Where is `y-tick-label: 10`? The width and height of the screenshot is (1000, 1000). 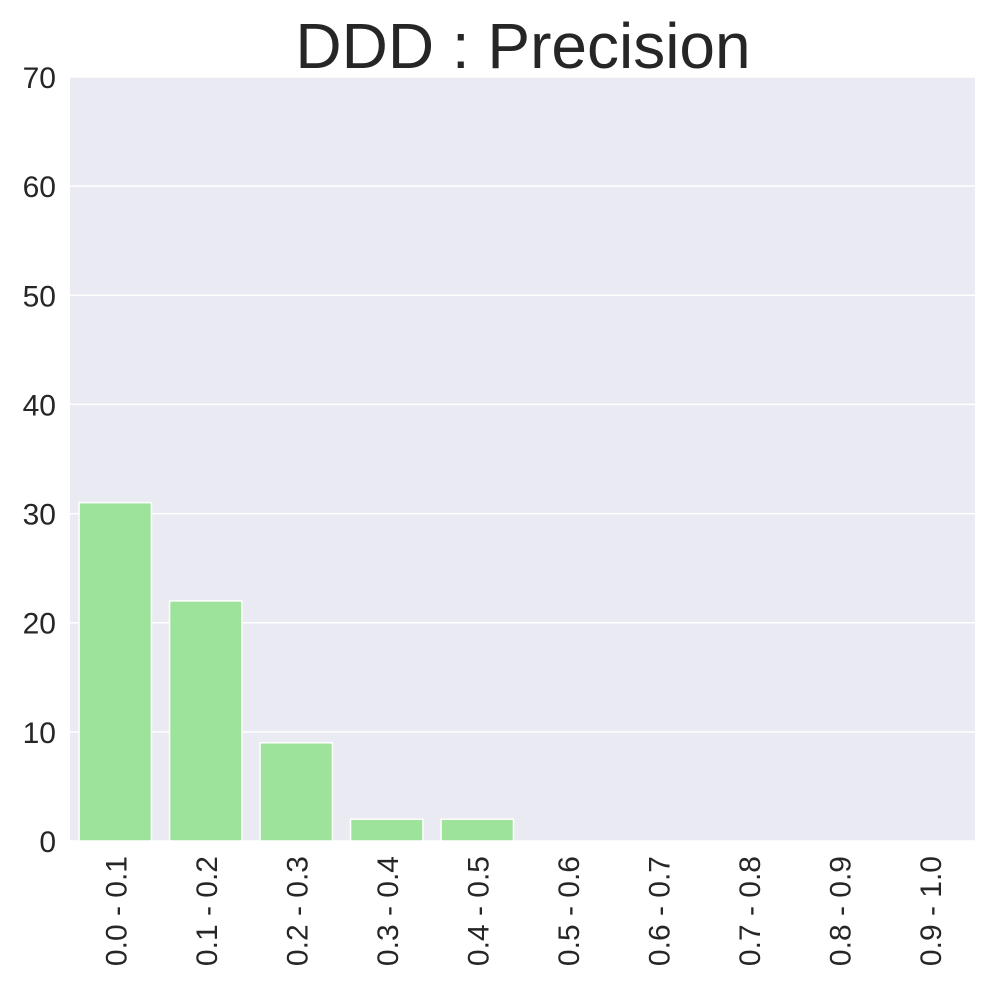 y-tick-label: 10 is located at coordinates (39, 733).